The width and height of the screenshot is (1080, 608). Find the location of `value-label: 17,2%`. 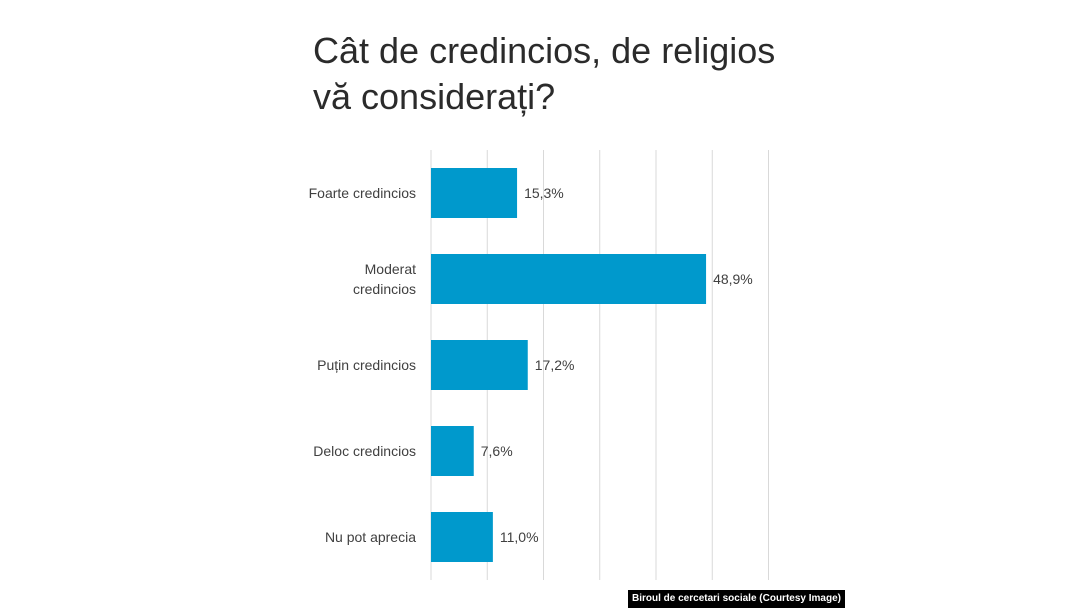

value-label: 17,2% is located at coordinates (555, 365).